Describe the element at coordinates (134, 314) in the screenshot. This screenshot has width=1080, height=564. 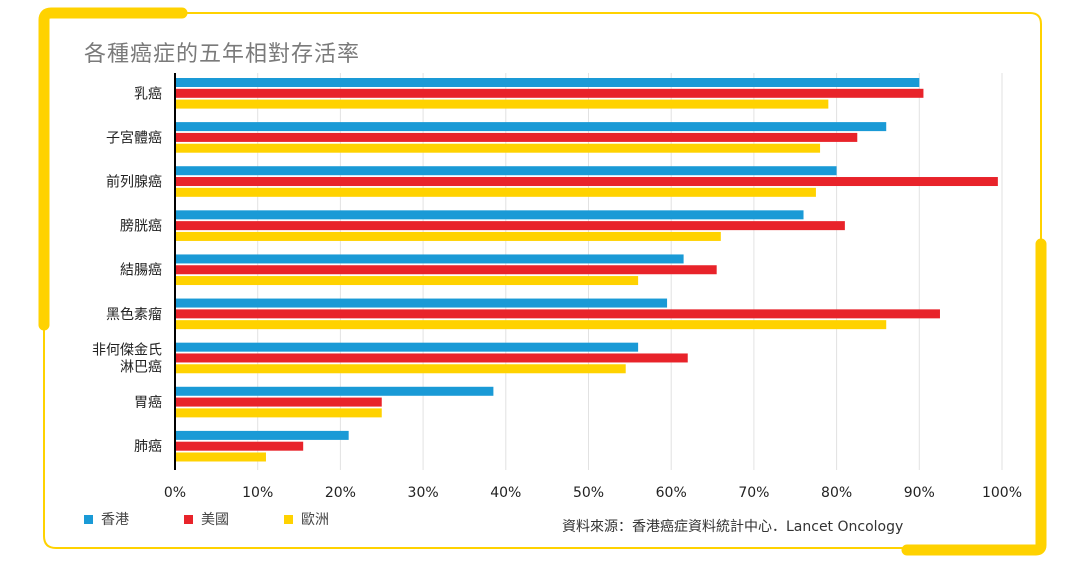
I see `category-label: 黑色素瘤` at that location.